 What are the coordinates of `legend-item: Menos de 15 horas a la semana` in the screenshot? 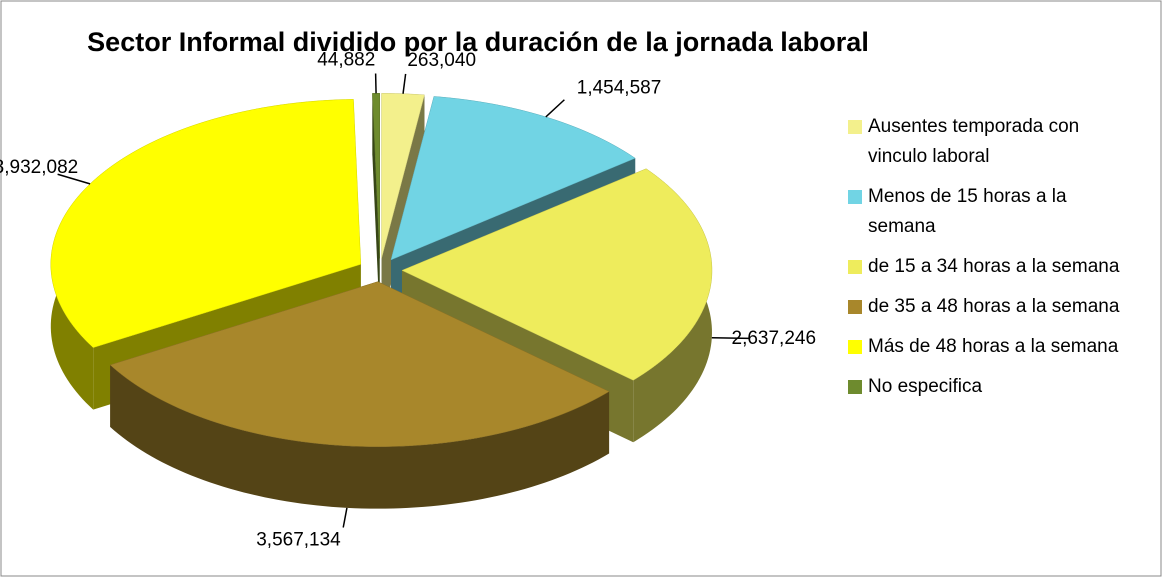 It's located at (993, 212).